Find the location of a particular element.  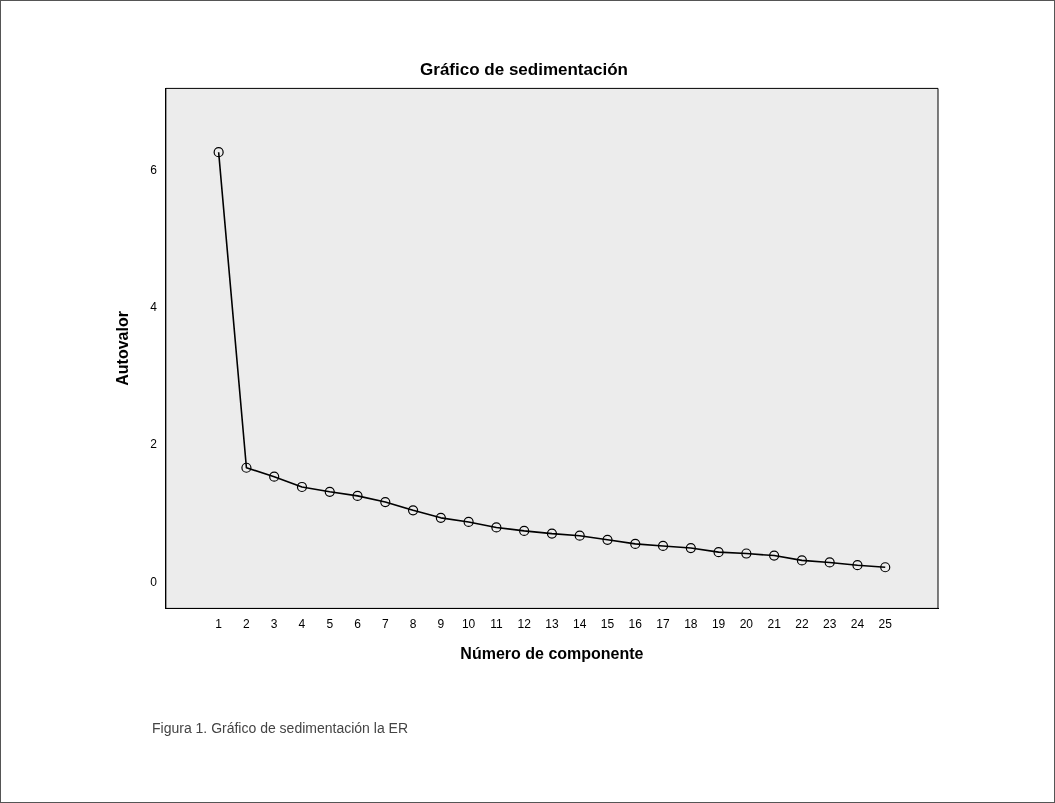

x-tick-label: 7 is located at coordinates (385, 623).